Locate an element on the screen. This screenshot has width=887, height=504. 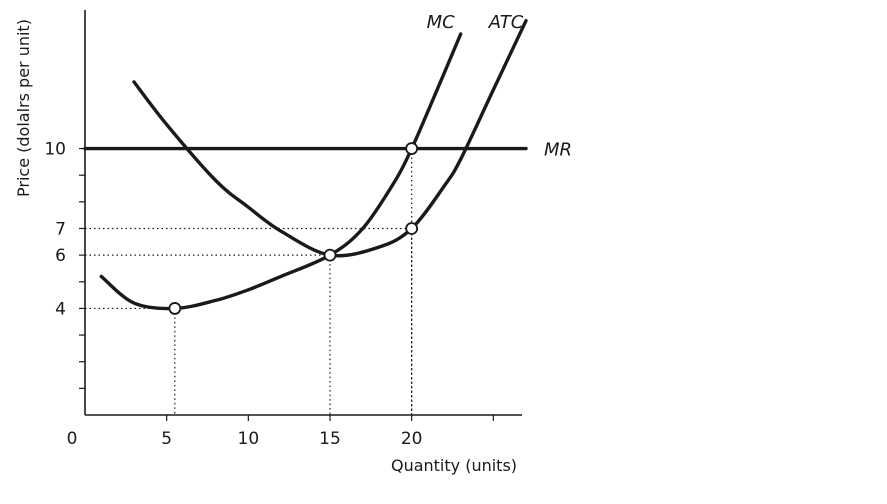
mr-label: MR is located at coordinates (558, 150).